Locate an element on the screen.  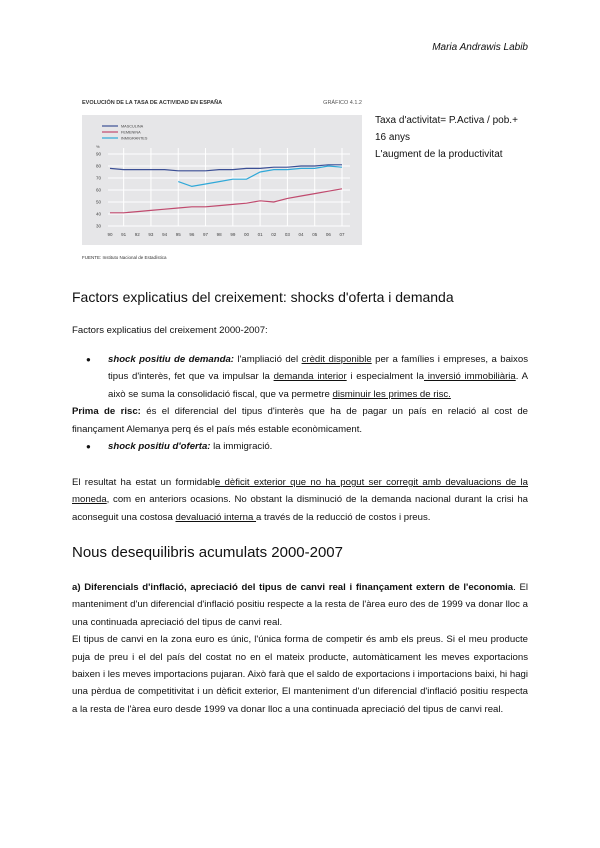
y-tick-label: 90 is located at coordinates (99, 154).